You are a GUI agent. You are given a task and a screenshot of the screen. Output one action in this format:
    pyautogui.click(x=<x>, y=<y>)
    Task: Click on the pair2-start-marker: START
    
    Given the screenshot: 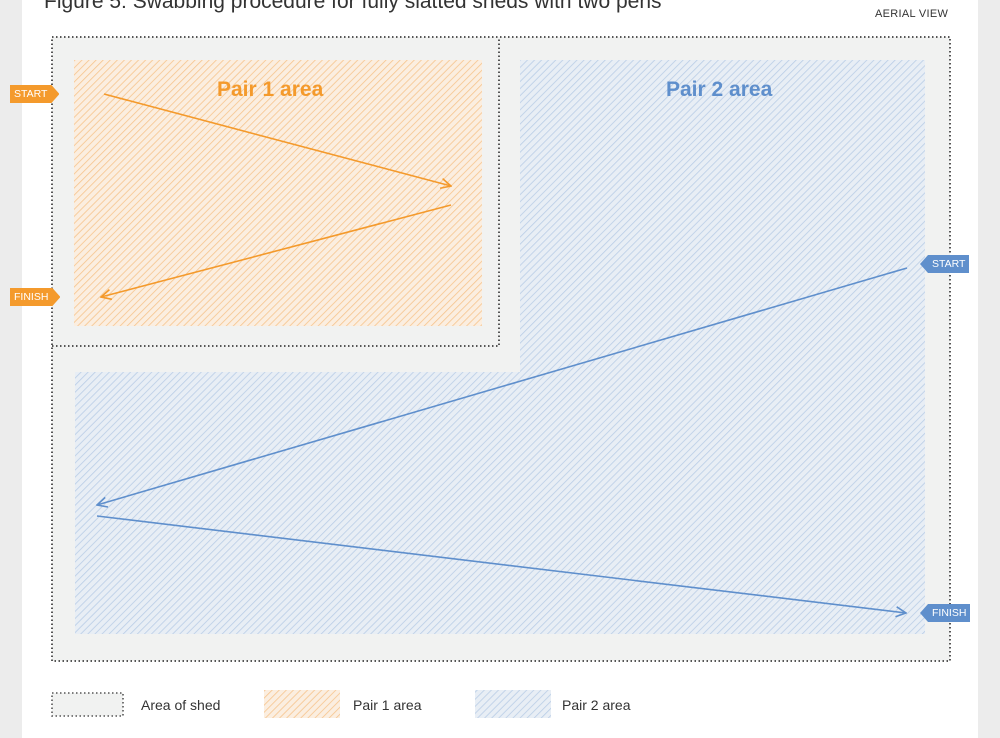 What is the action you would take?
    pyautogui.click(x=945, y=264)
    